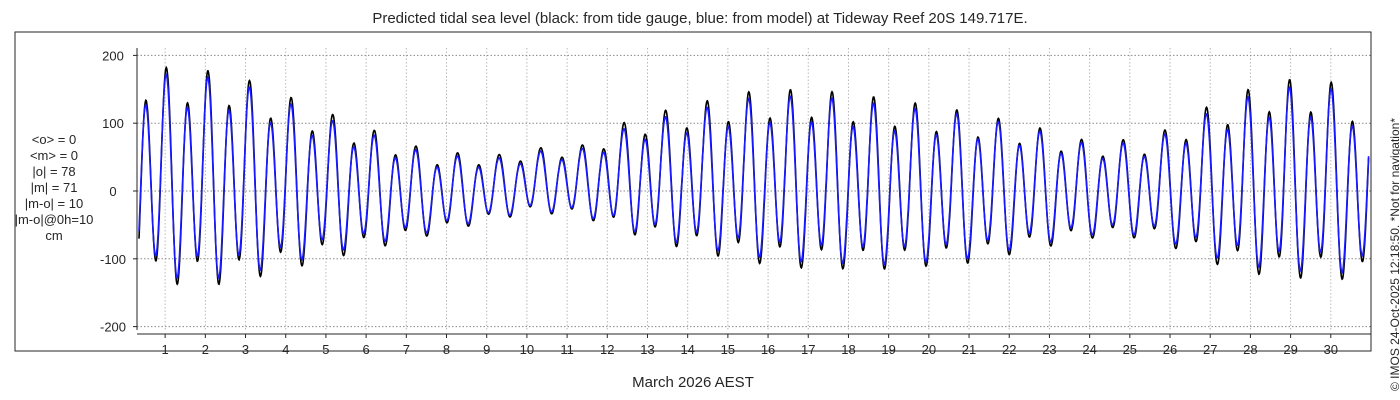 The width and height of the screenshot is (1400, 400). I want to click on x-tick-label: 3, so click(245, 349).